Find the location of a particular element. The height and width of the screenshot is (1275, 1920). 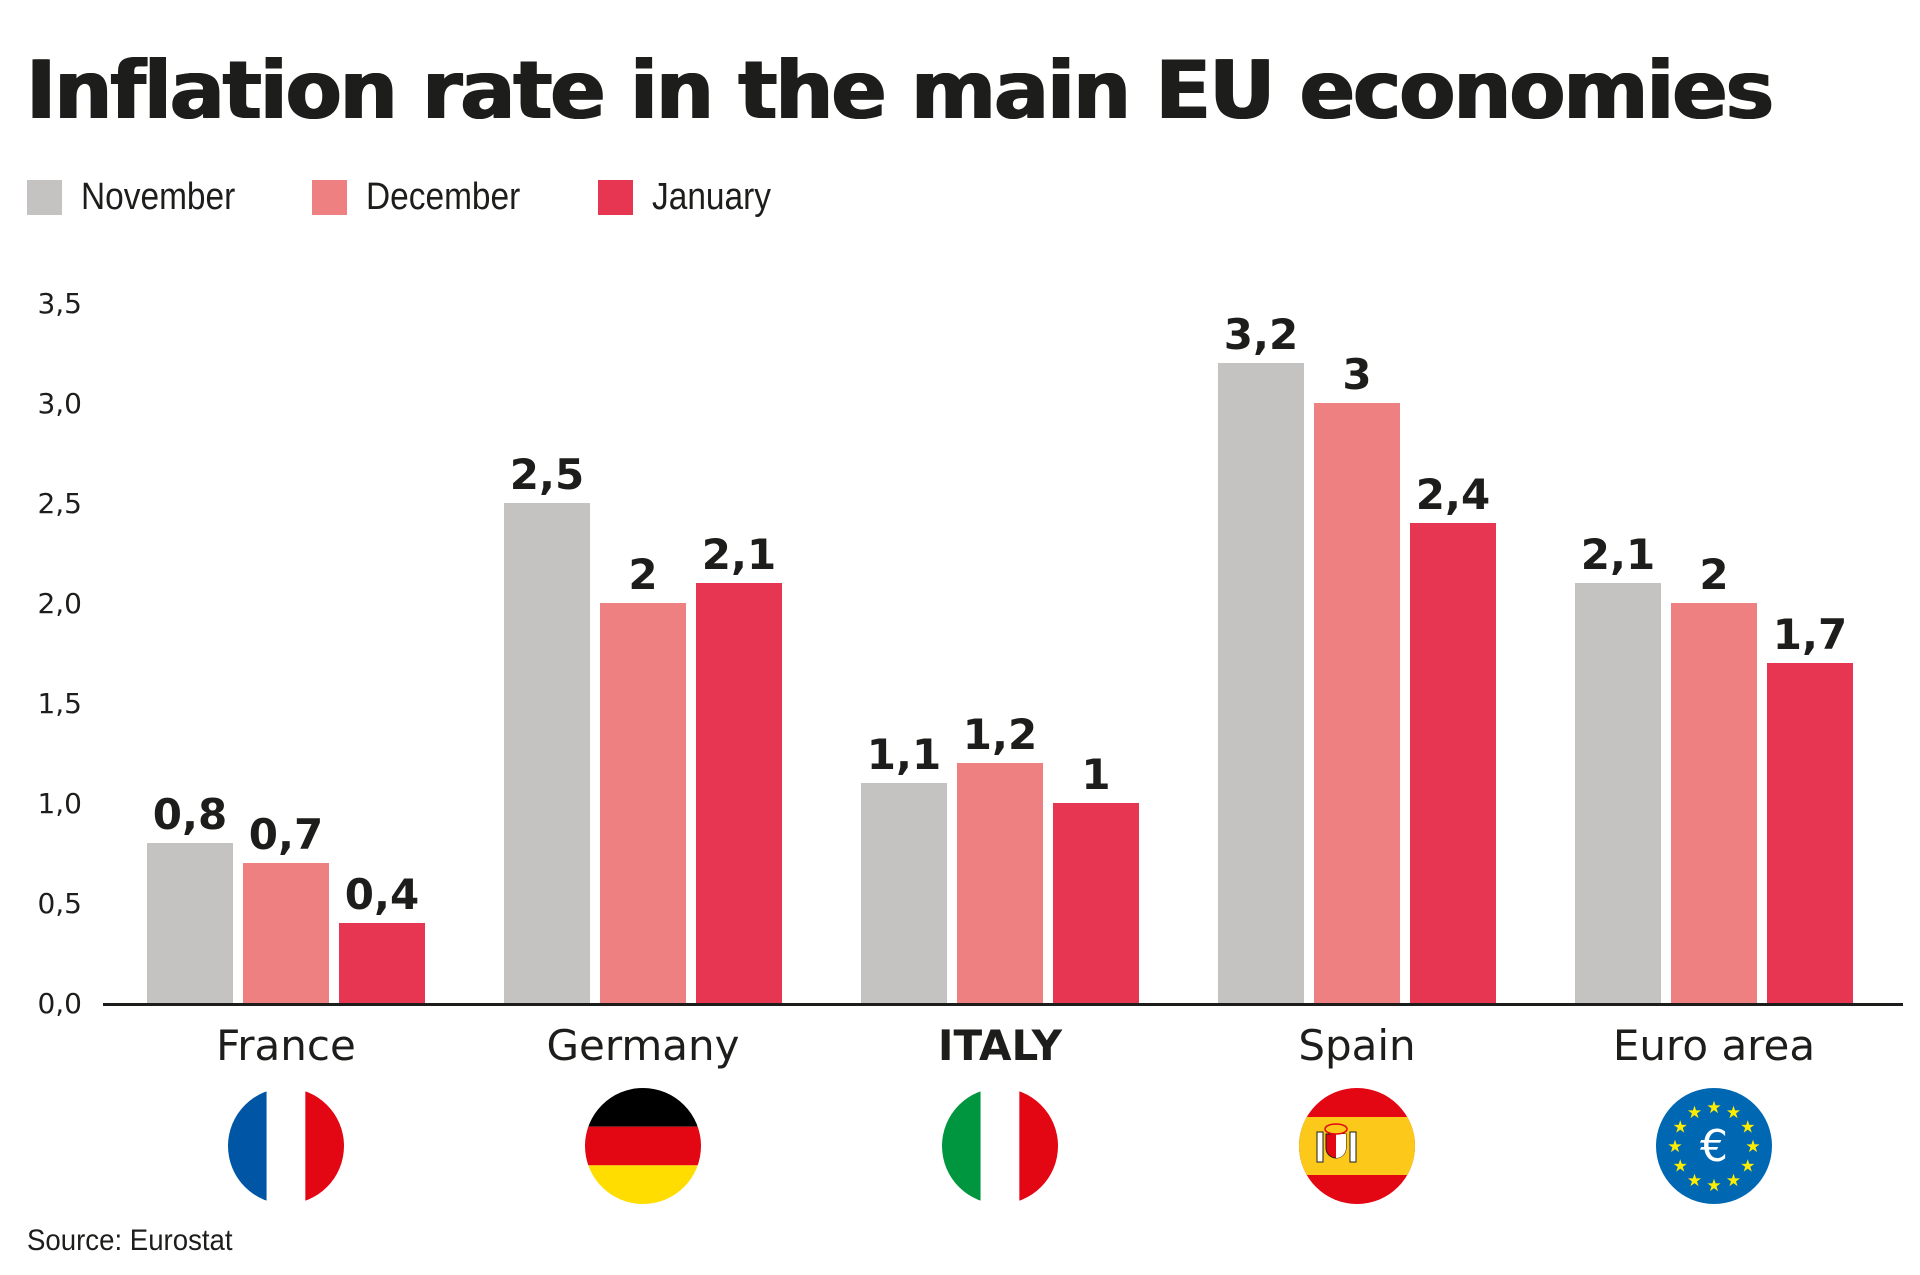

data-label: 3 is located at coordinates (1356, 374).